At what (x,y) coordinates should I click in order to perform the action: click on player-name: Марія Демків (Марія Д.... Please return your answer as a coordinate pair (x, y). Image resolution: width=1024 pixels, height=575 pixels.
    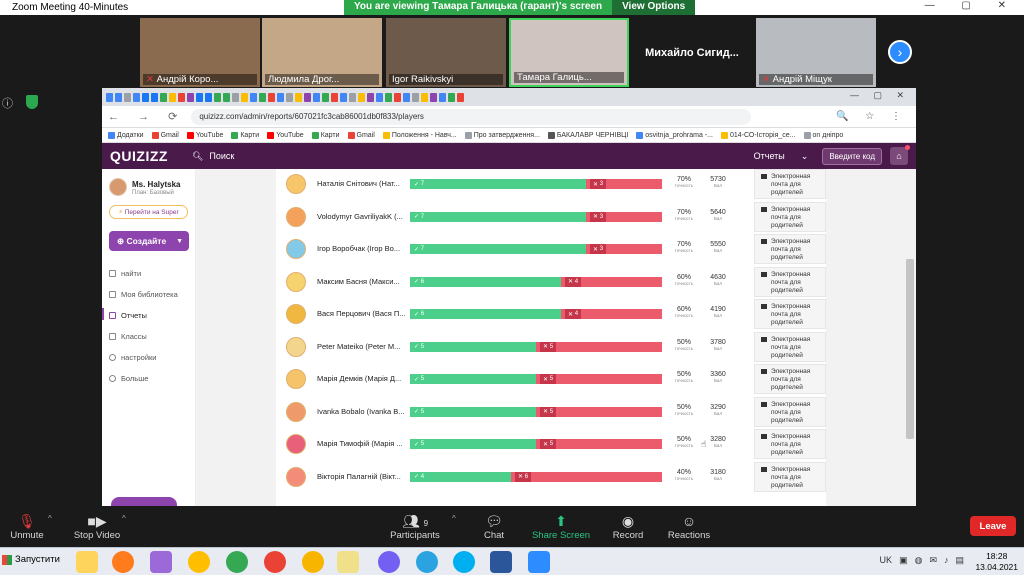
    Looking at the image, I should click on (359, 378).